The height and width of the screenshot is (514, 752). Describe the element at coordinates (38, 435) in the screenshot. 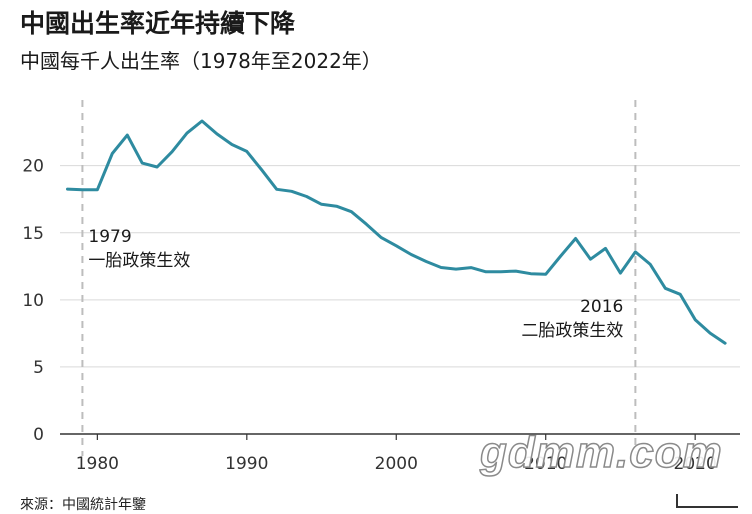

I see `y-tick-label: 0` at that location.